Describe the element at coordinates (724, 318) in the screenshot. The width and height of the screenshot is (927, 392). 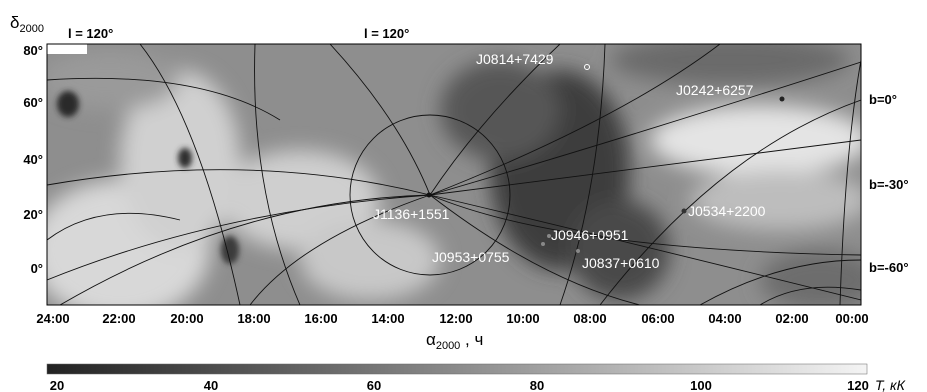
I see `x-tick-04: 04:00` at that location.